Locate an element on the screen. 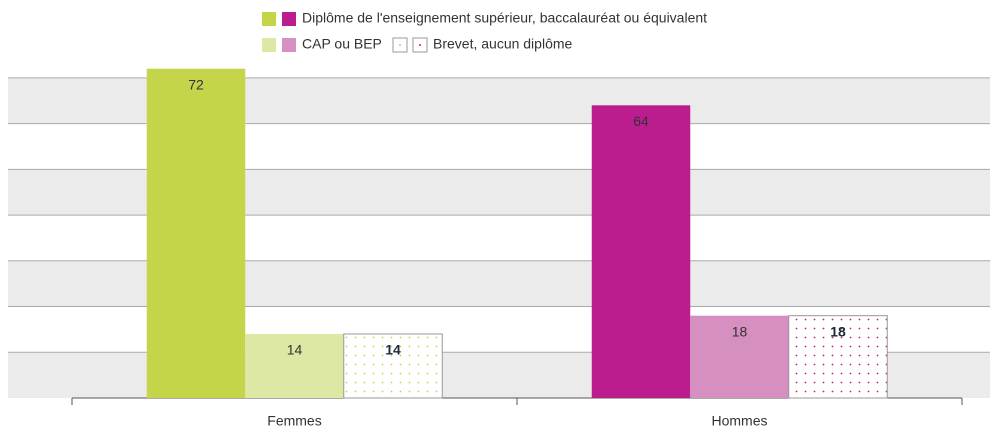 Image resolution: width=999 pixels, height=433 pixels. x-tick-label: Hommes is located at coordinates (739, 421).